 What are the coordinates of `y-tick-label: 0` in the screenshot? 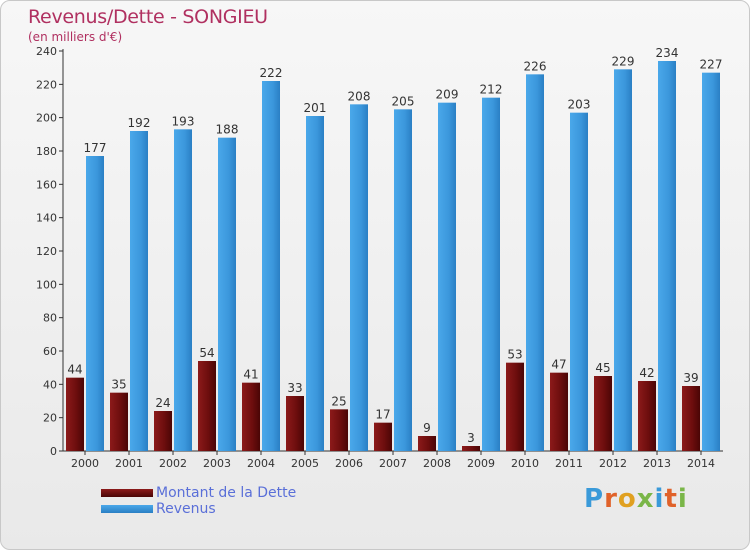 It's located at (53, 451).